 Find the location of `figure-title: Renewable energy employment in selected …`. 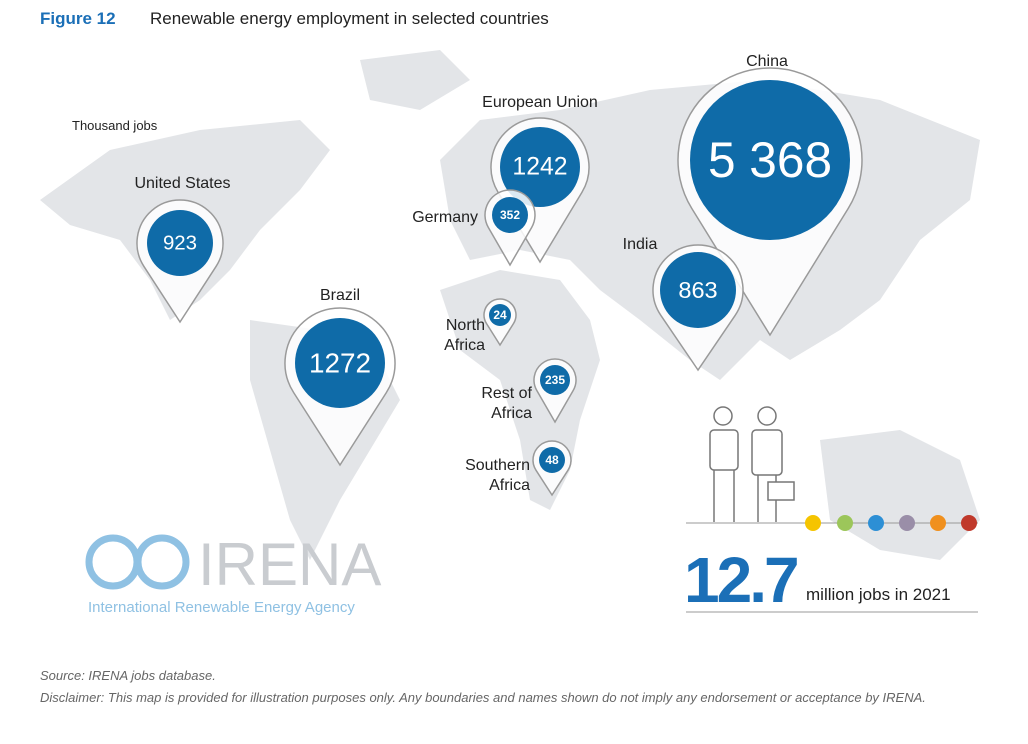

figure-title: Renewable energy employment in selected … is located at coordinates (349, 18).